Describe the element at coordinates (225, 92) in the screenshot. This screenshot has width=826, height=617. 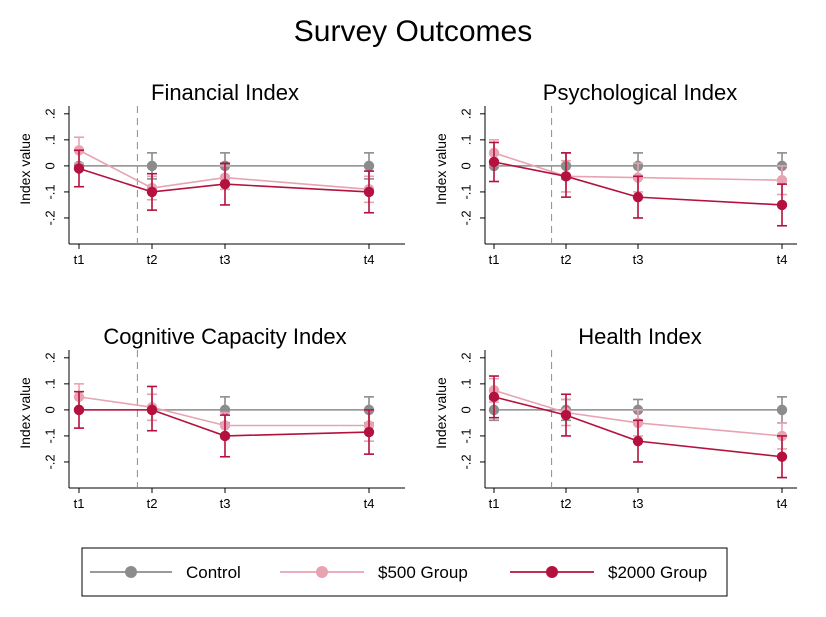
I see `panel-title: Financial Index` at that location.